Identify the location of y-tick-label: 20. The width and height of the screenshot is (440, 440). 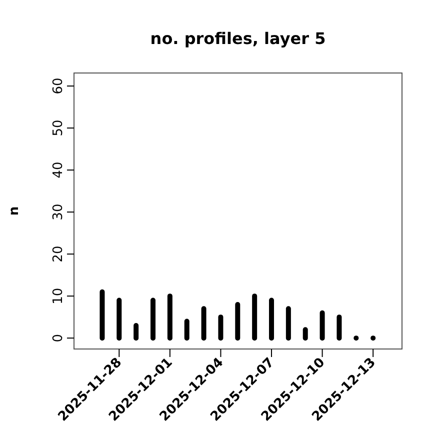
(58, 254).